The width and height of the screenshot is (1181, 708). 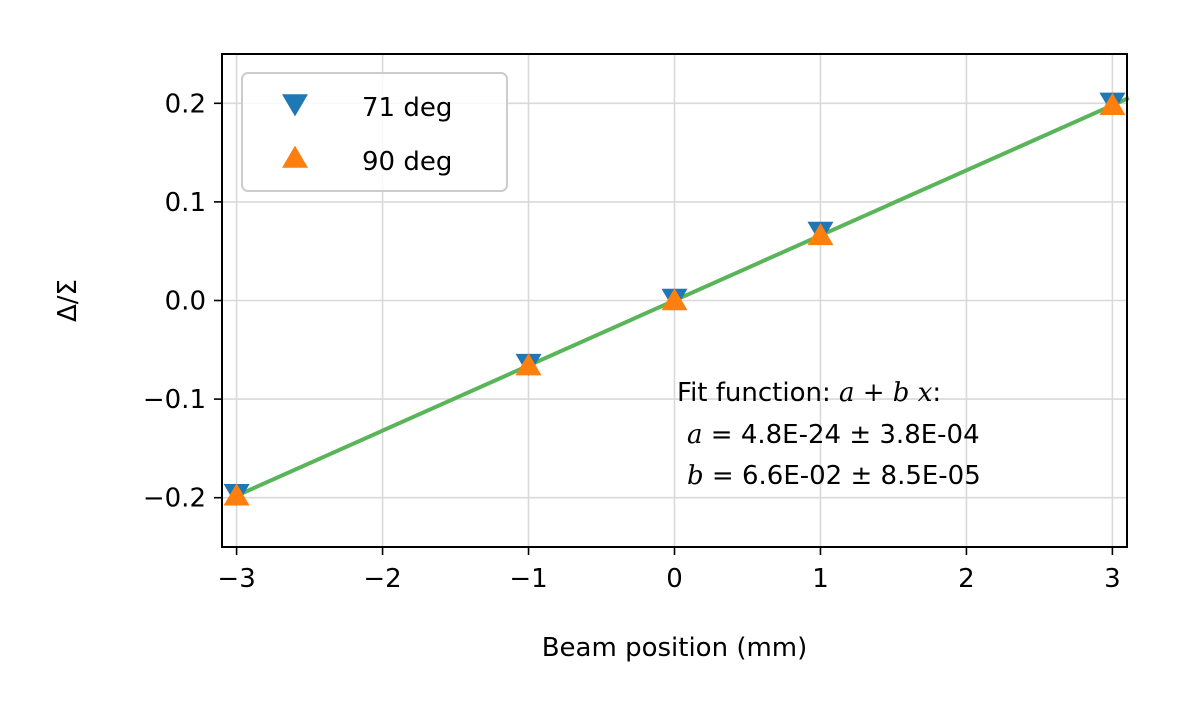 I want to click on fit-formula-suffix: :, so click(x=936, y=393).